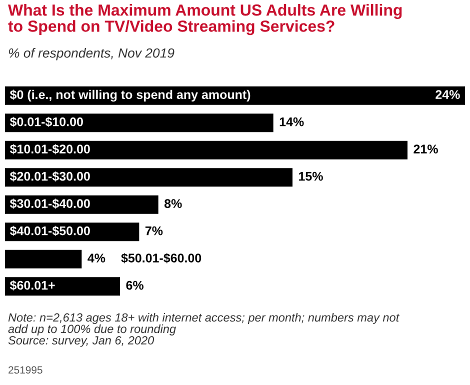 This screenshot has height=385, width=470. I want to click on data-label: 15%, so click(311, 176).